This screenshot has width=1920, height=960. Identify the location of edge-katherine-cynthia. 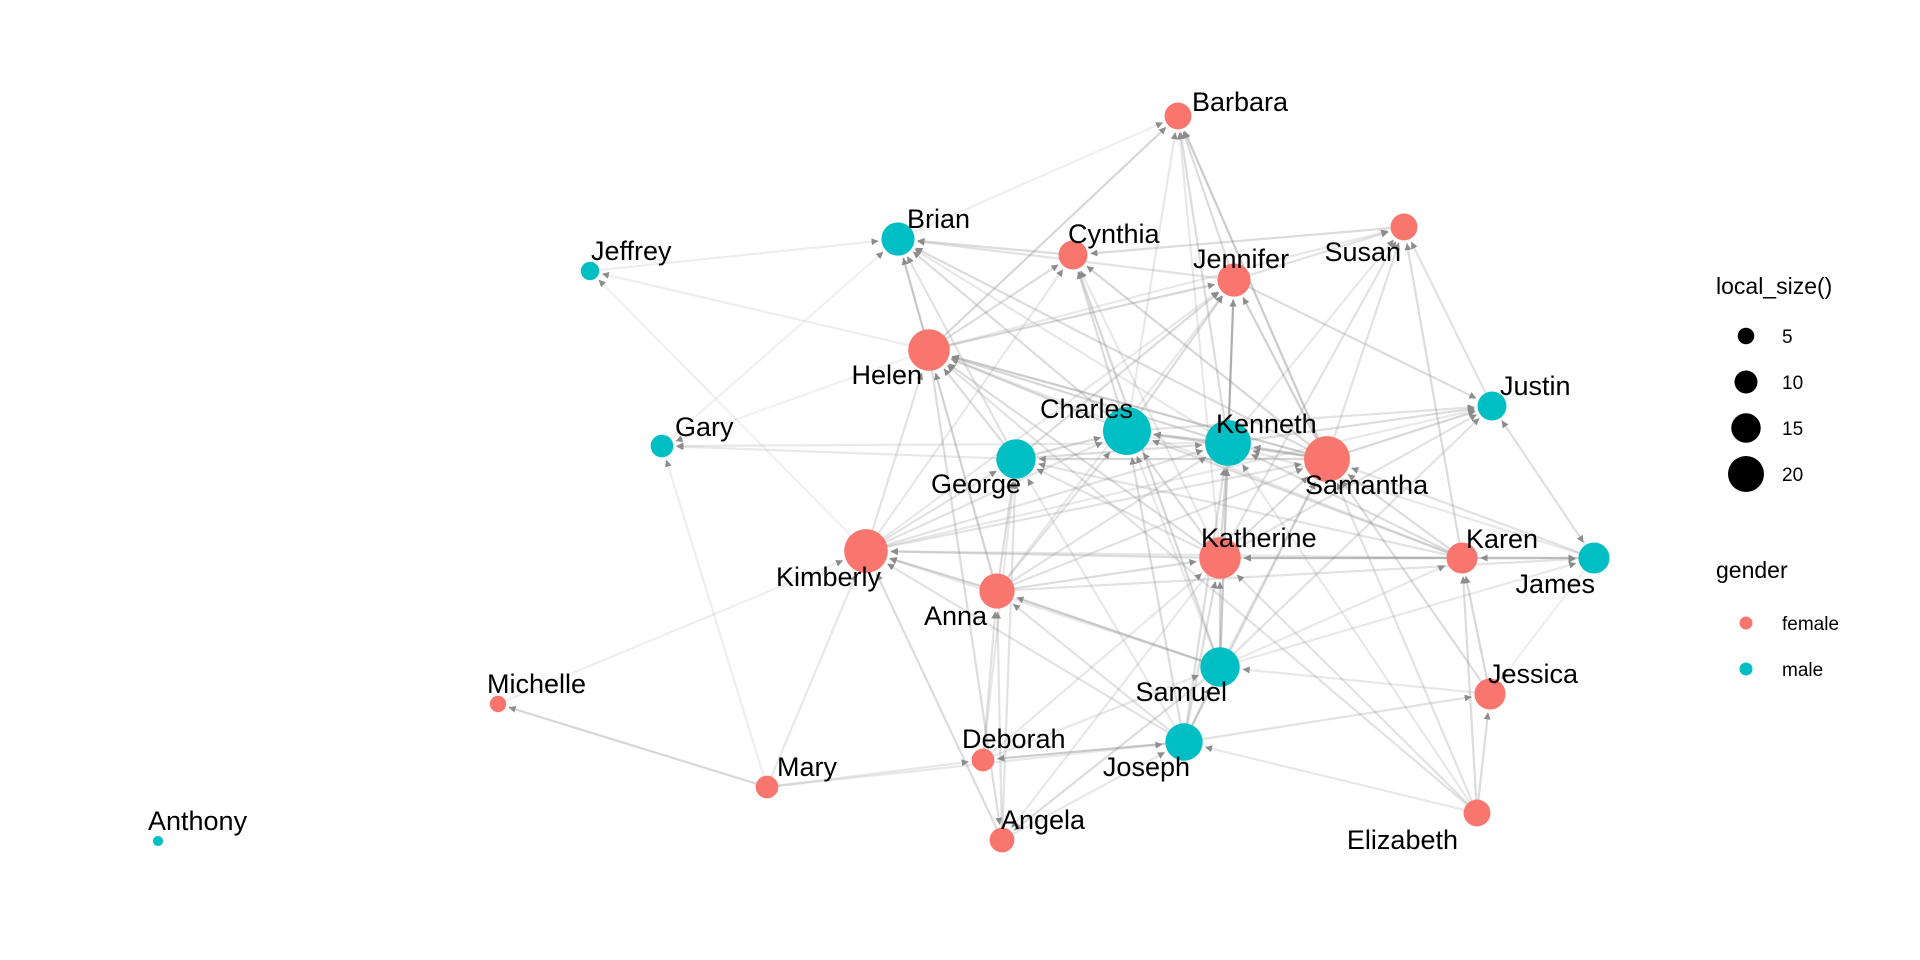
(1150, 414).